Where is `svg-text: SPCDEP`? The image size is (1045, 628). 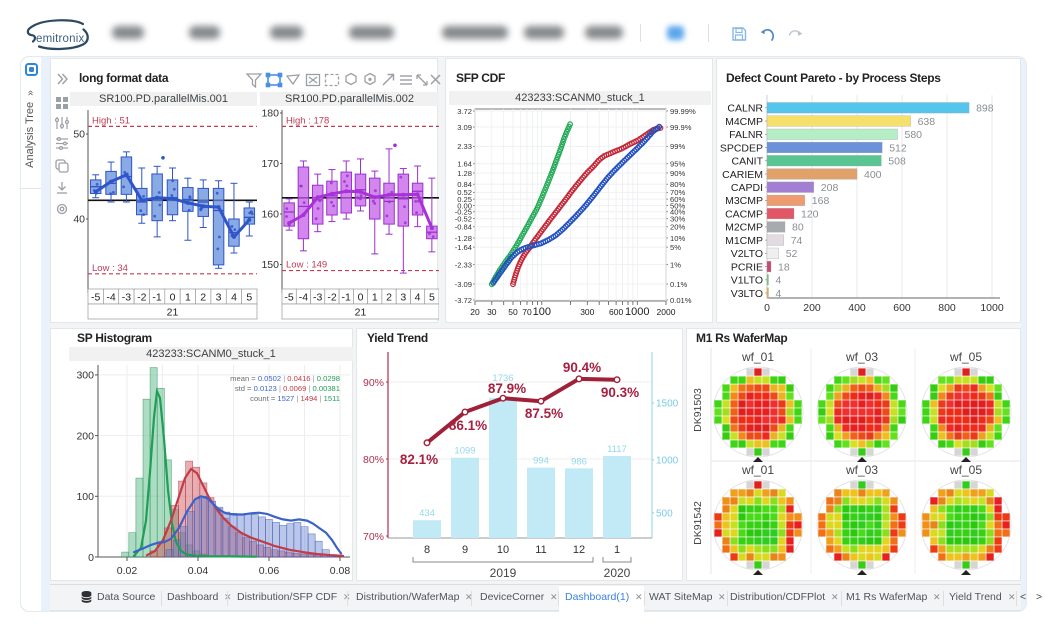
svg-text: SPCDEP is located at coordinates (741, 148).